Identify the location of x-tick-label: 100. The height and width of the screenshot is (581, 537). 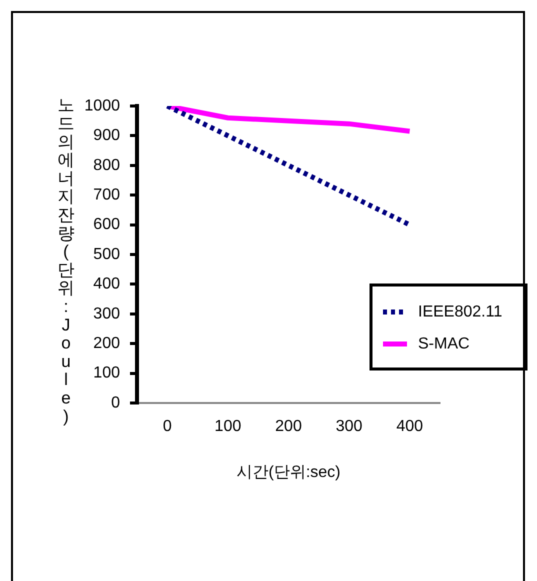
(228, 427).